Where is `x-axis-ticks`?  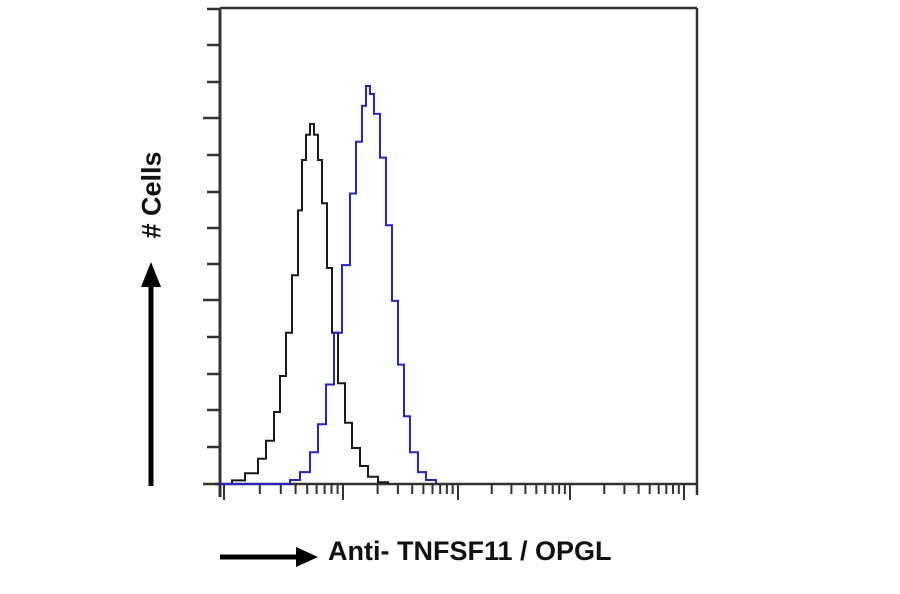 x-axis-ticks is located at coordinates (454, 492).